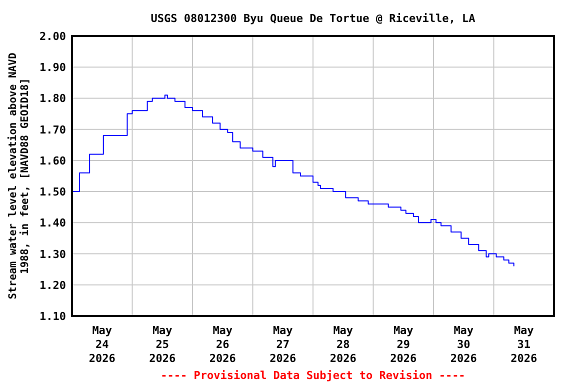 The image size is (576, 384). I want to click on y-tick-label: 1.20, so click(53, 285).